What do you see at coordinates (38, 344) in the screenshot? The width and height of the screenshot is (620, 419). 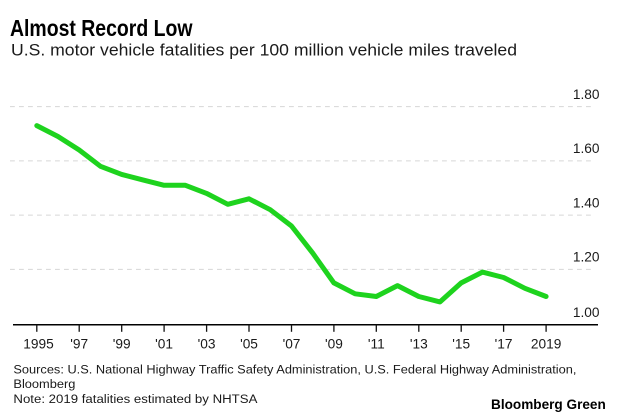 I see `svg-text: 1995` at bounding box center [38, 344].